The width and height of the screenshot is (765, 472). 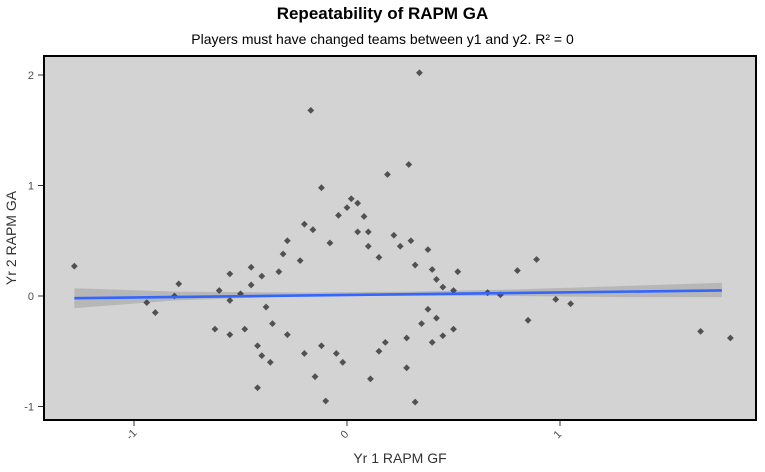 I want to click on x-axis: -1 0 1, so click(x=344, y=432).